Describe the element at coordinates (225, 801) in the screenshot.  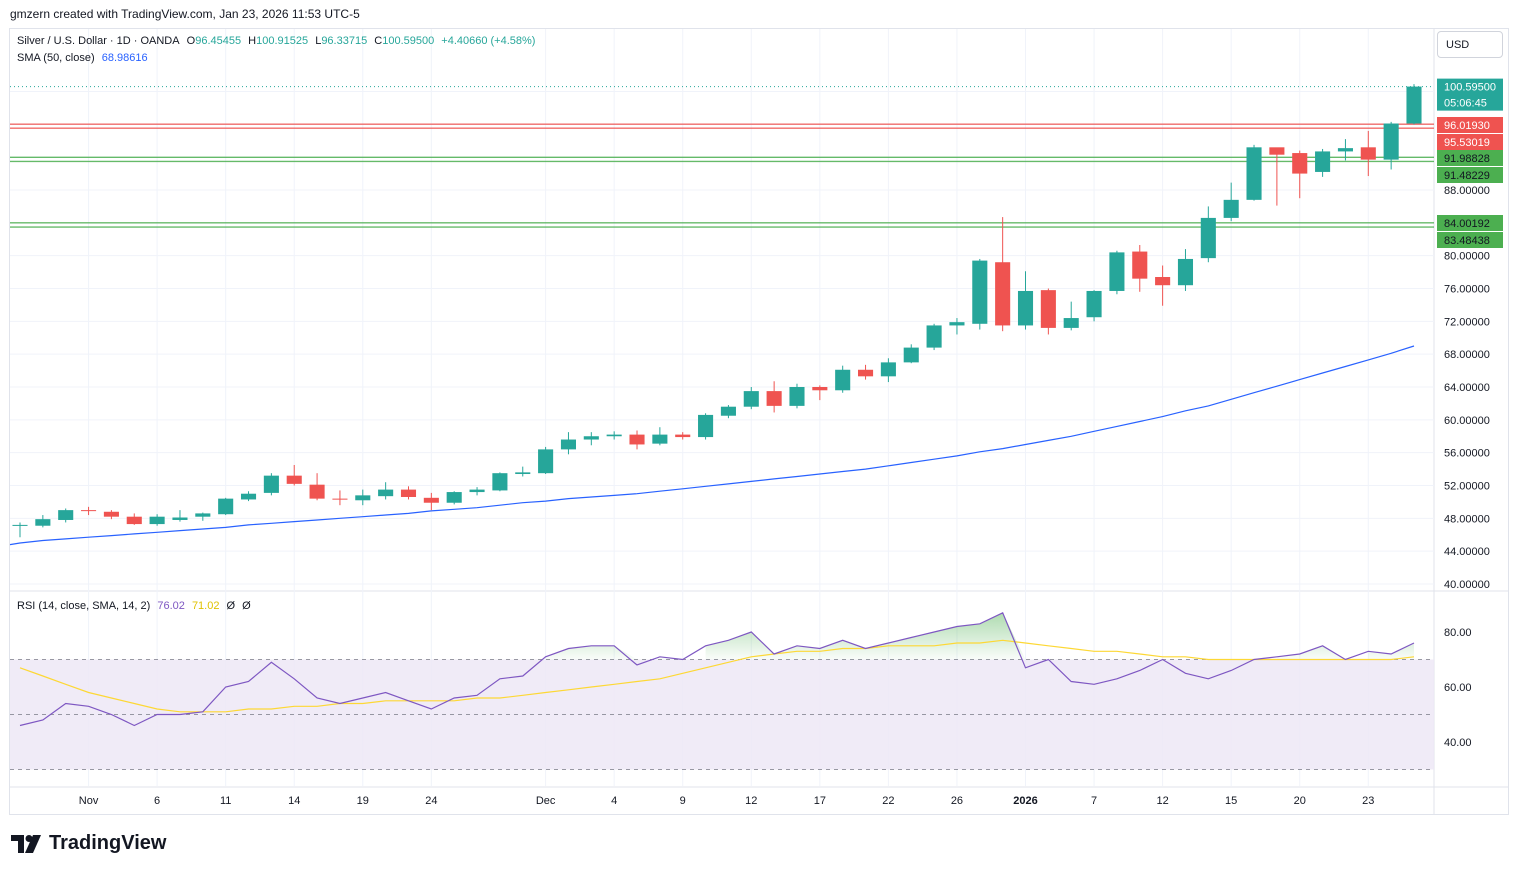
I see `time-tick-label: 11` at that location.